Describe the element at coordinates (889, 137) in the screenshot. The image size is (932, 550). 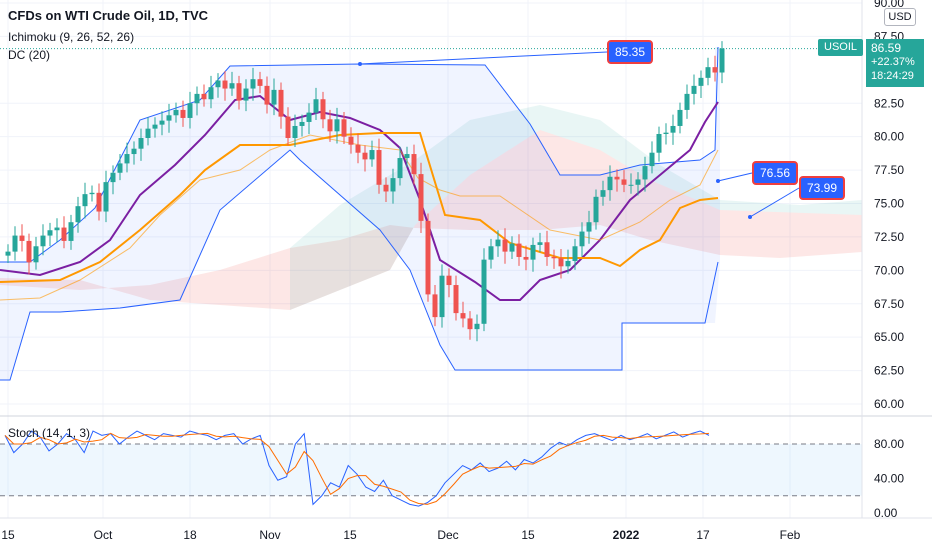
I see `price-tick-label: 80.00` at that location.